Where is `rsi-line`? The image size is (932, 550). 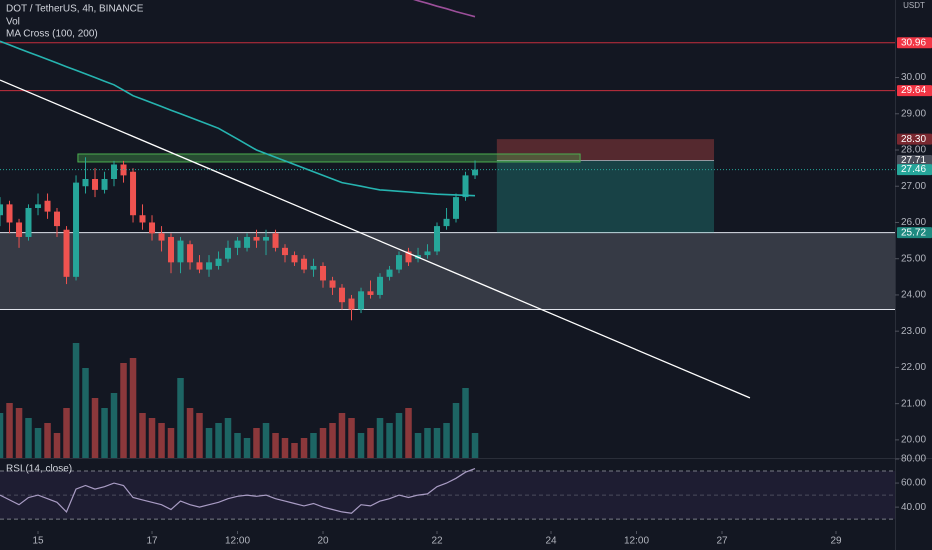
rsi-line is located at coordinates (238, 491).